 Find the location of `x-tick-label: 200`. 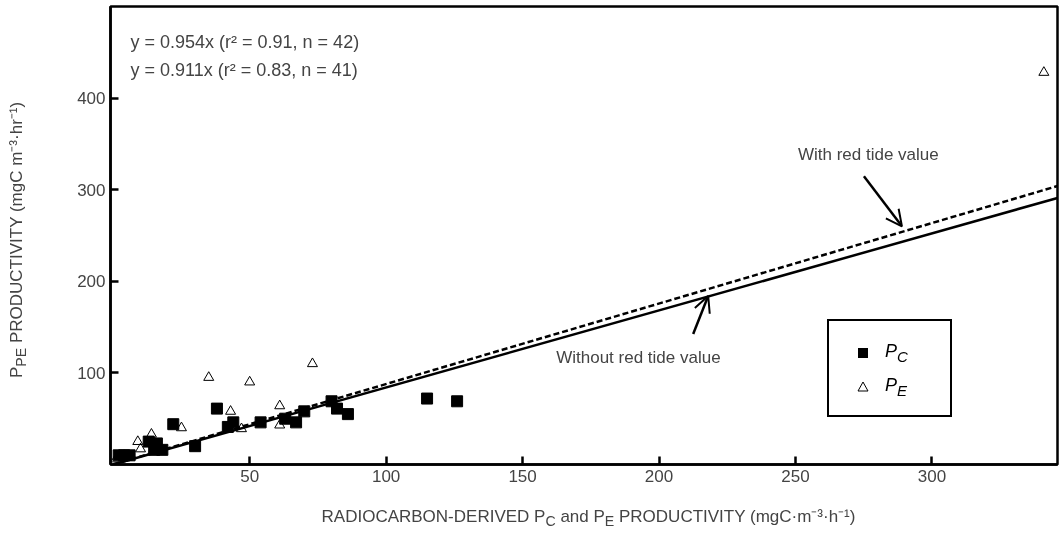

x-tick-label: 200 is located at coordinates (659, 476).